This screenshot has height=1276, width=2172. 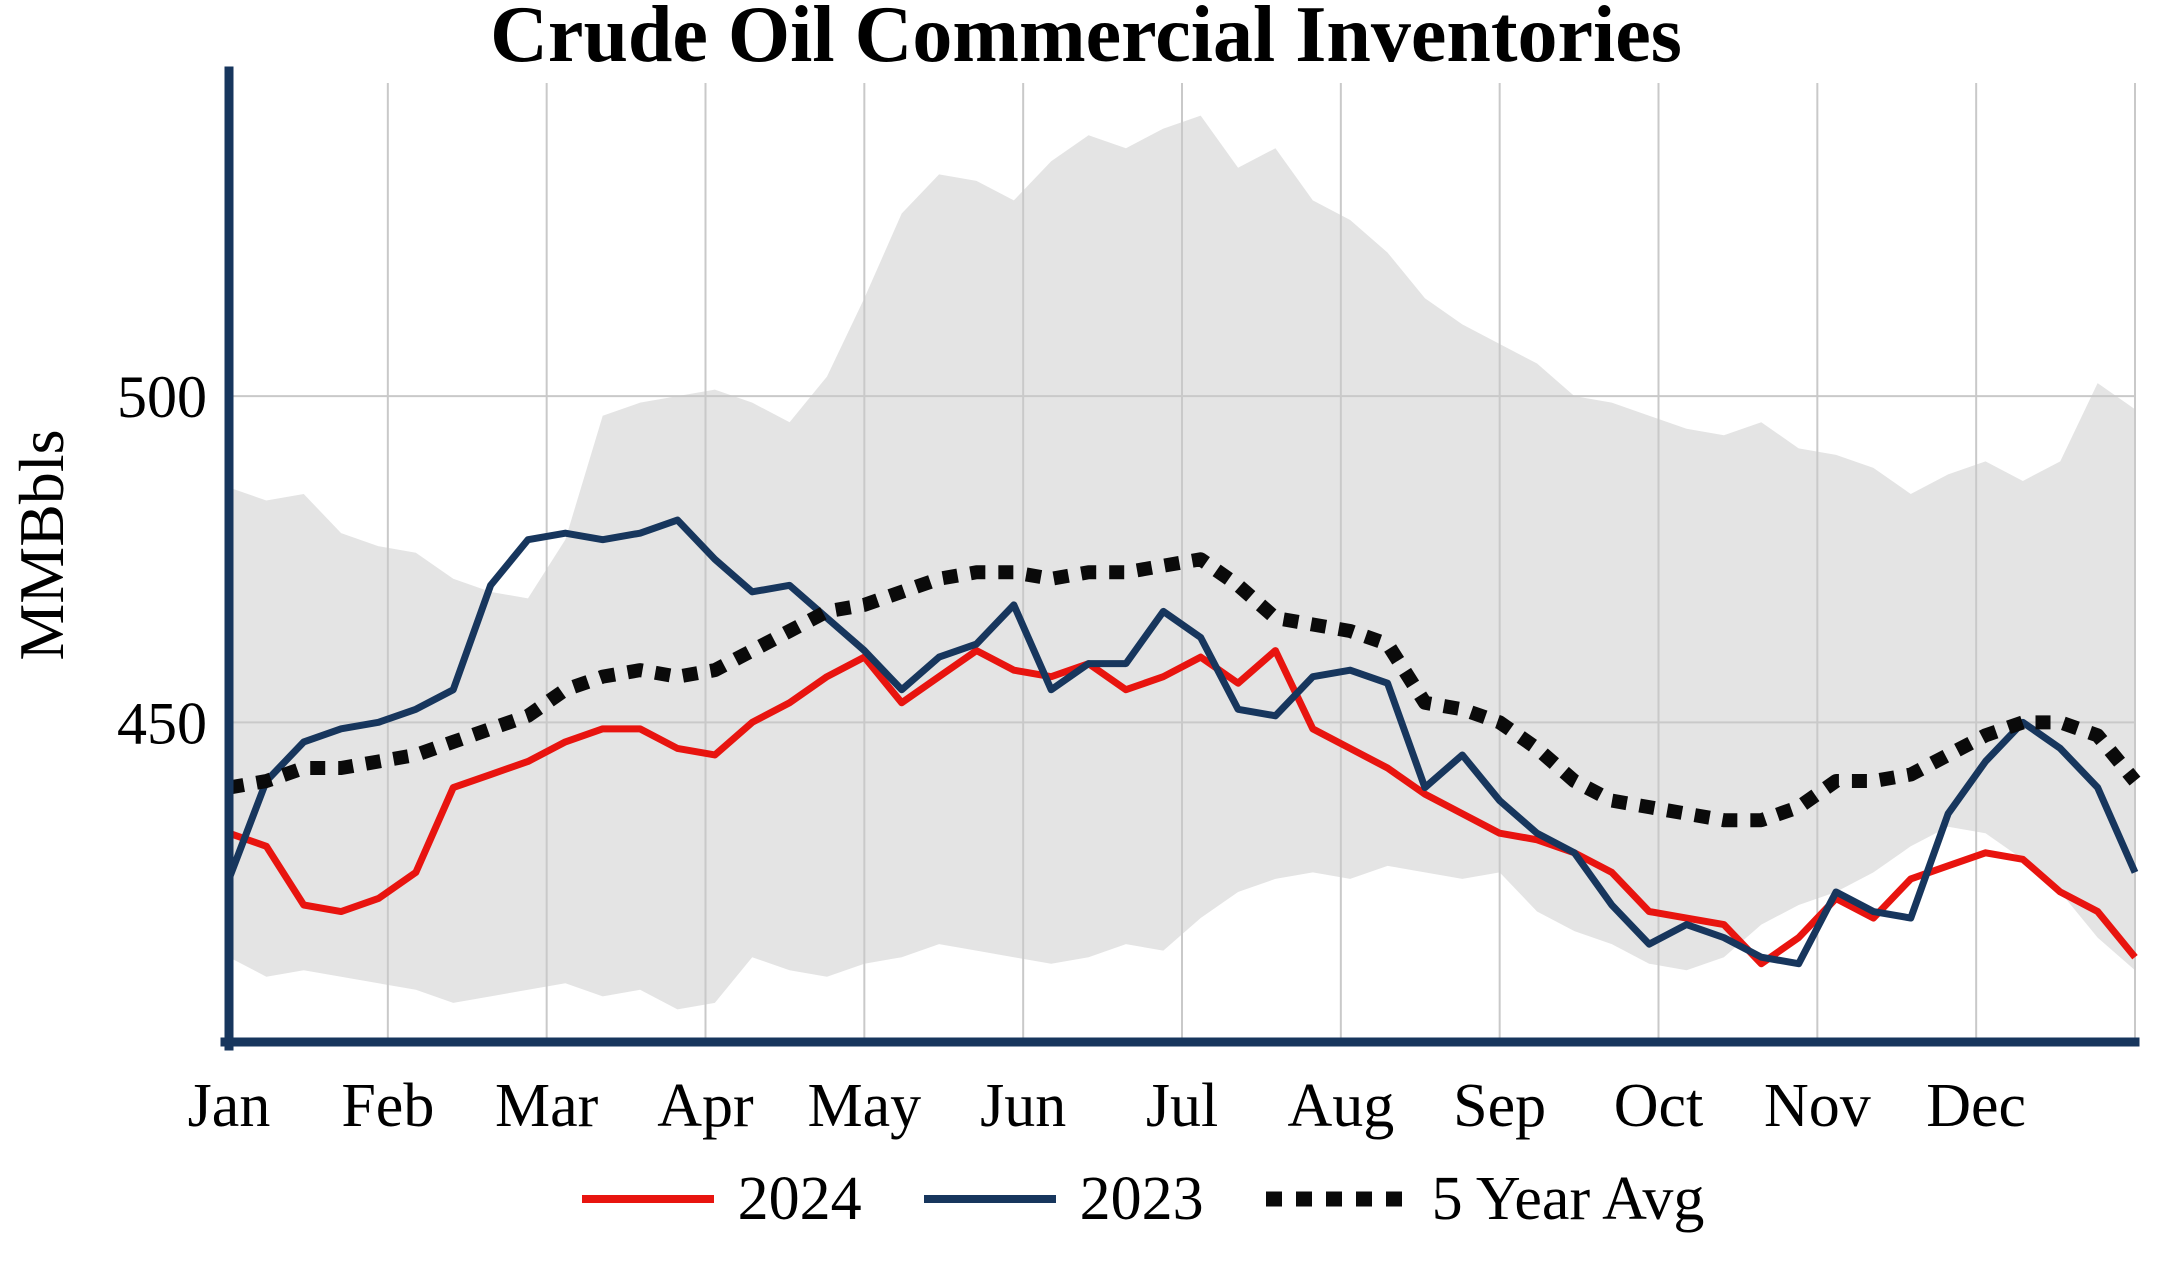 I want to click on x-month-label: Mar, so click(x=547, y=1106).